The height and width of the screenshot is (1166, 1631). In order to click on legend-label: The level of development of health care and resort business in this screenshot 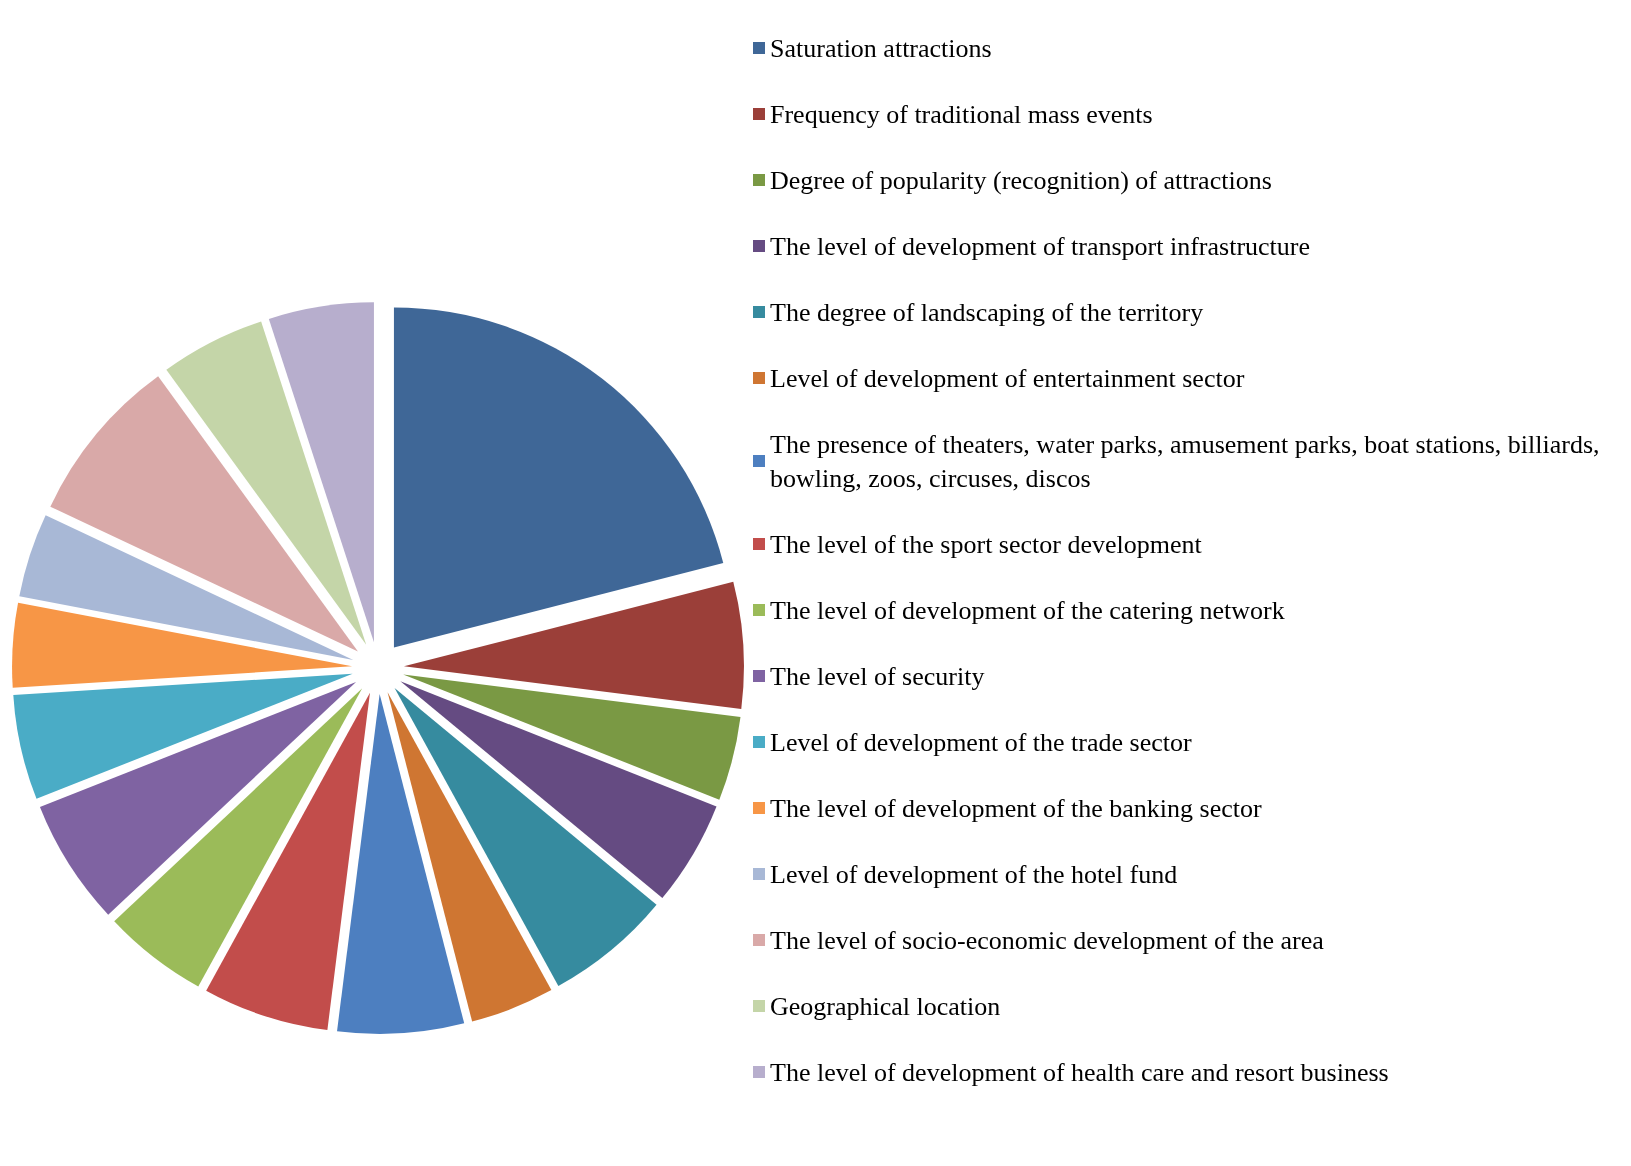, I will do `click(1079, 1072)`.